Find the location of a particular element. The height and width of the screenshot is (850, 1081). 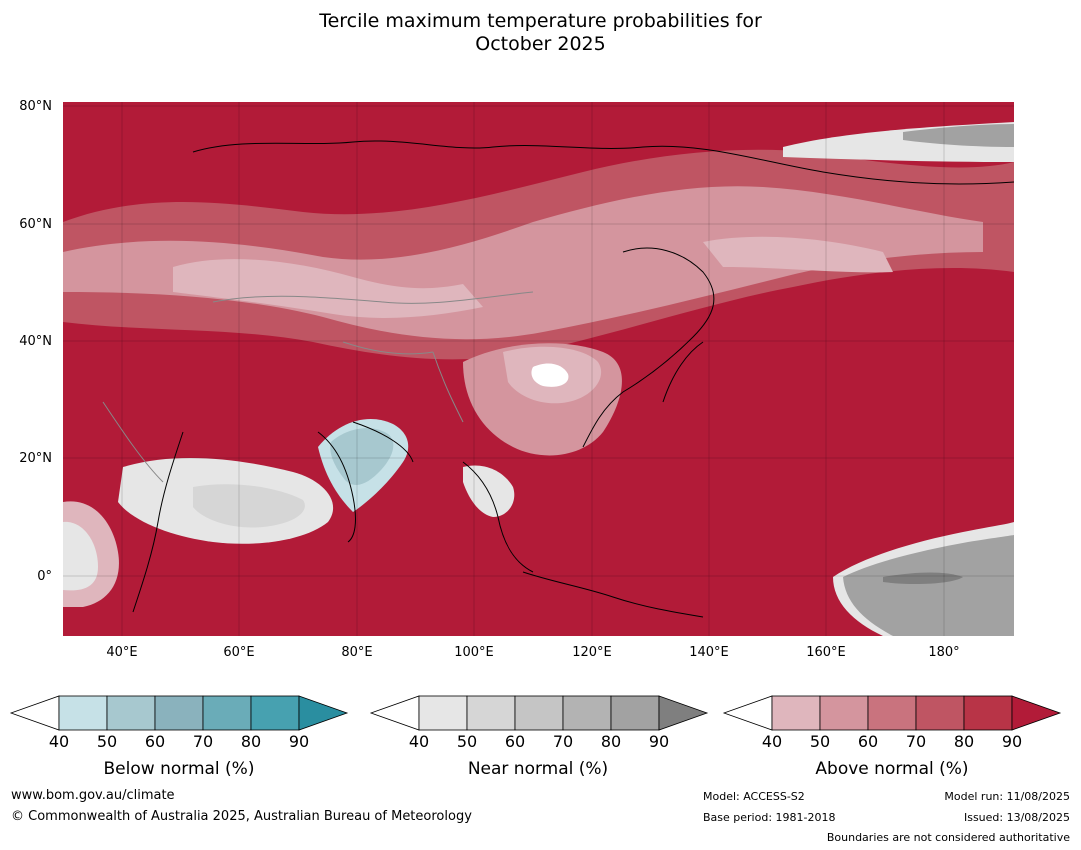

legend-above-title: Above normal (%) is located at coordinates (892, 769).